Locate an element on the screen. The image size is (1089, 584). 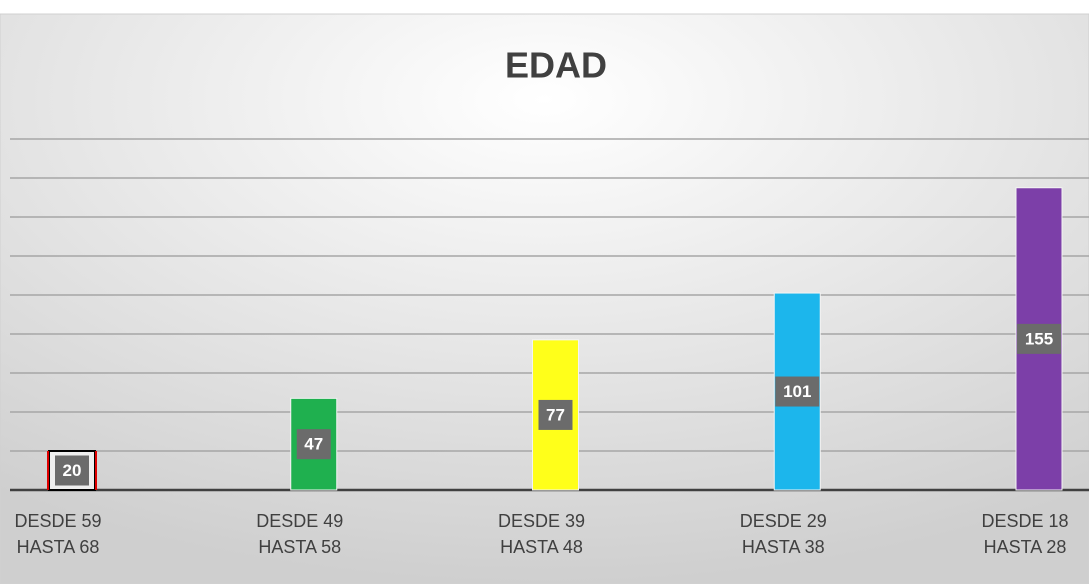
x-tick-label: DESDE 18 is located at coordinates (1024, 521).